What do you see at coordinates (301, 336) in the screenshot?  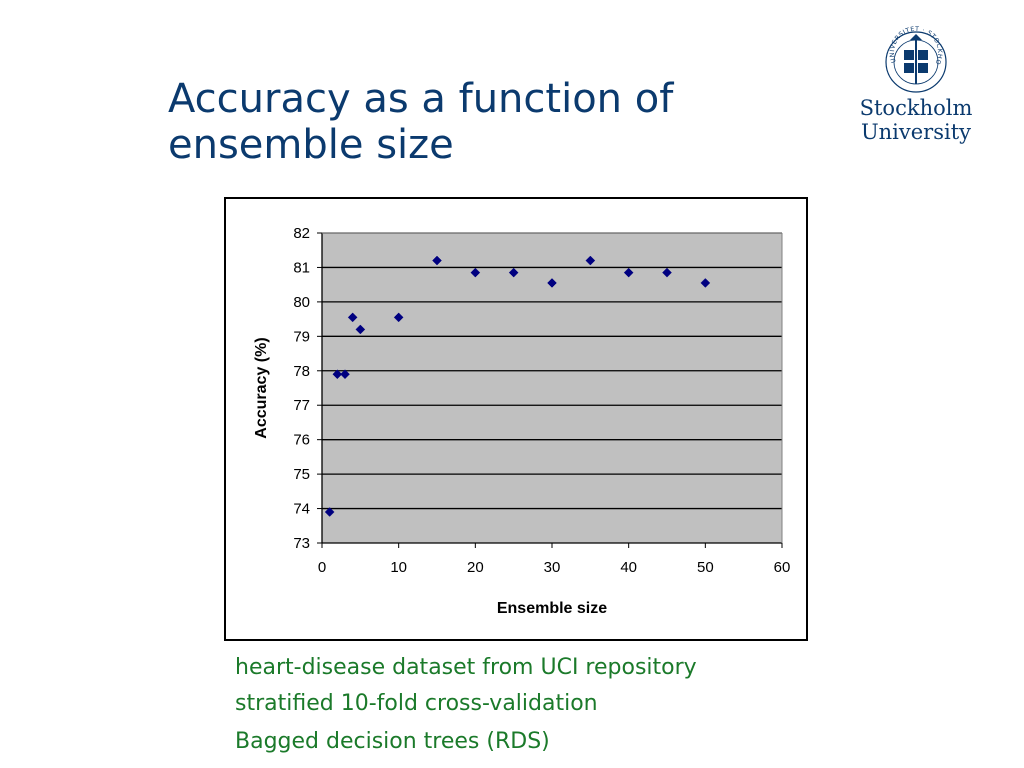 I see `y-tick-label: 79` at bounding box center [301, 336].